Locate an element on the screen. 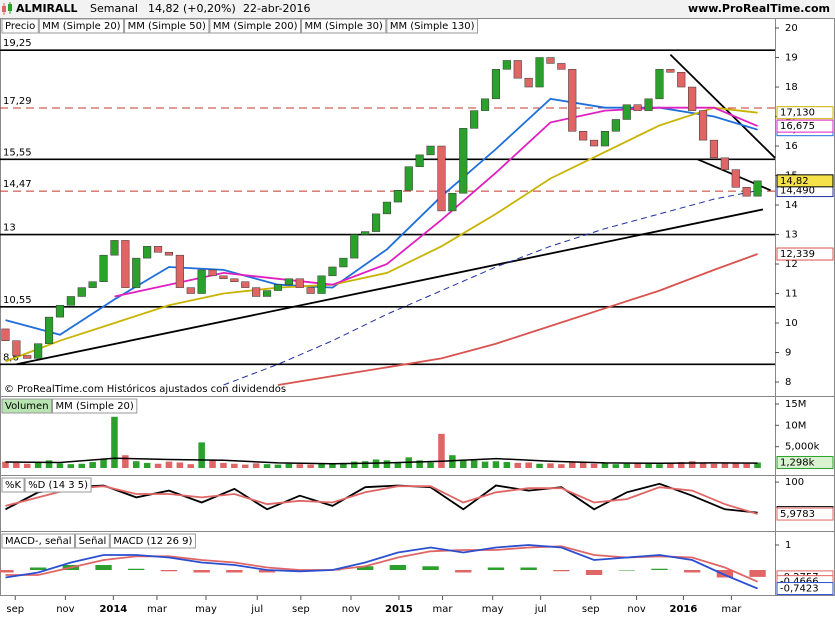 The image size is (835, 620). y-tick-label: 18 is located at coordinates (791, 87).